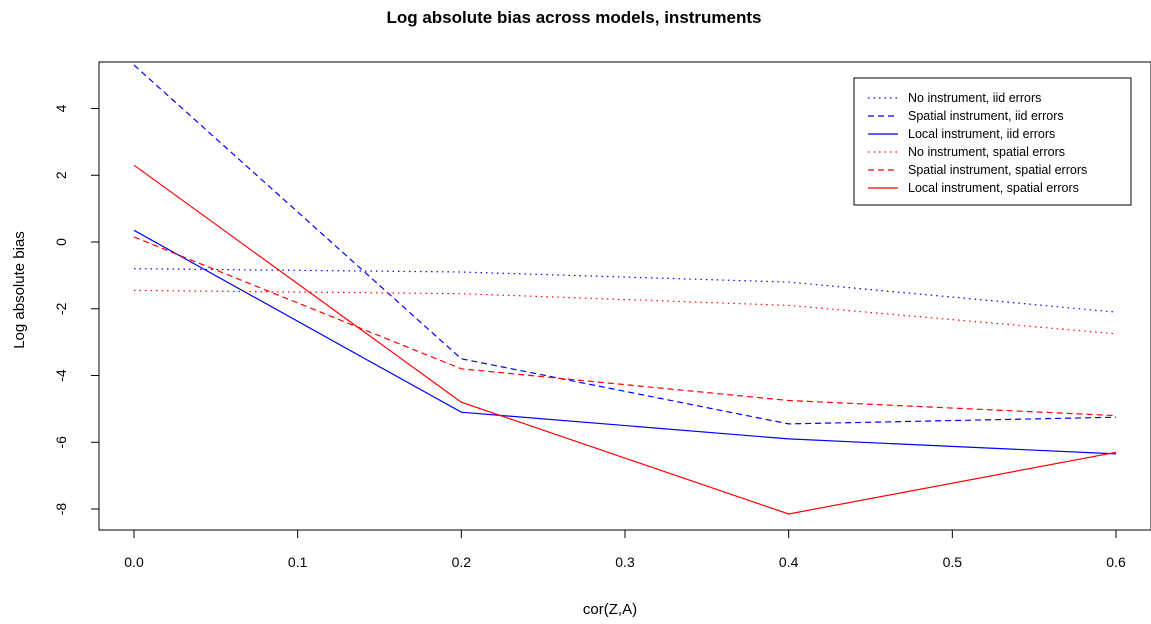 The width and height of the screenshot is (1151, 624). What do you see at coordinates (974, 98) in the screenshot?
I see `legend-label-1: No instrument, iid errors` at bounding box center [974, 98].